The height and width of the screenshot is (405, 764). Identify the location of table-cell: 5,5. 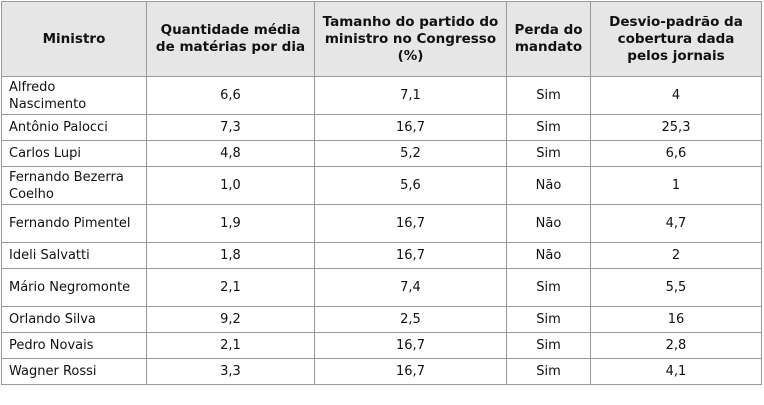
(676, 287).